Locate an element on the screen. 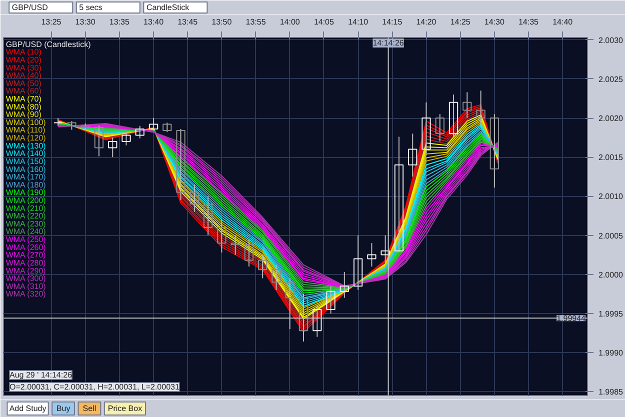 Image resolution: width=625 pixels, height=417 pixels. x-tick-label: 14:25 is located at coordinates (460, 22).